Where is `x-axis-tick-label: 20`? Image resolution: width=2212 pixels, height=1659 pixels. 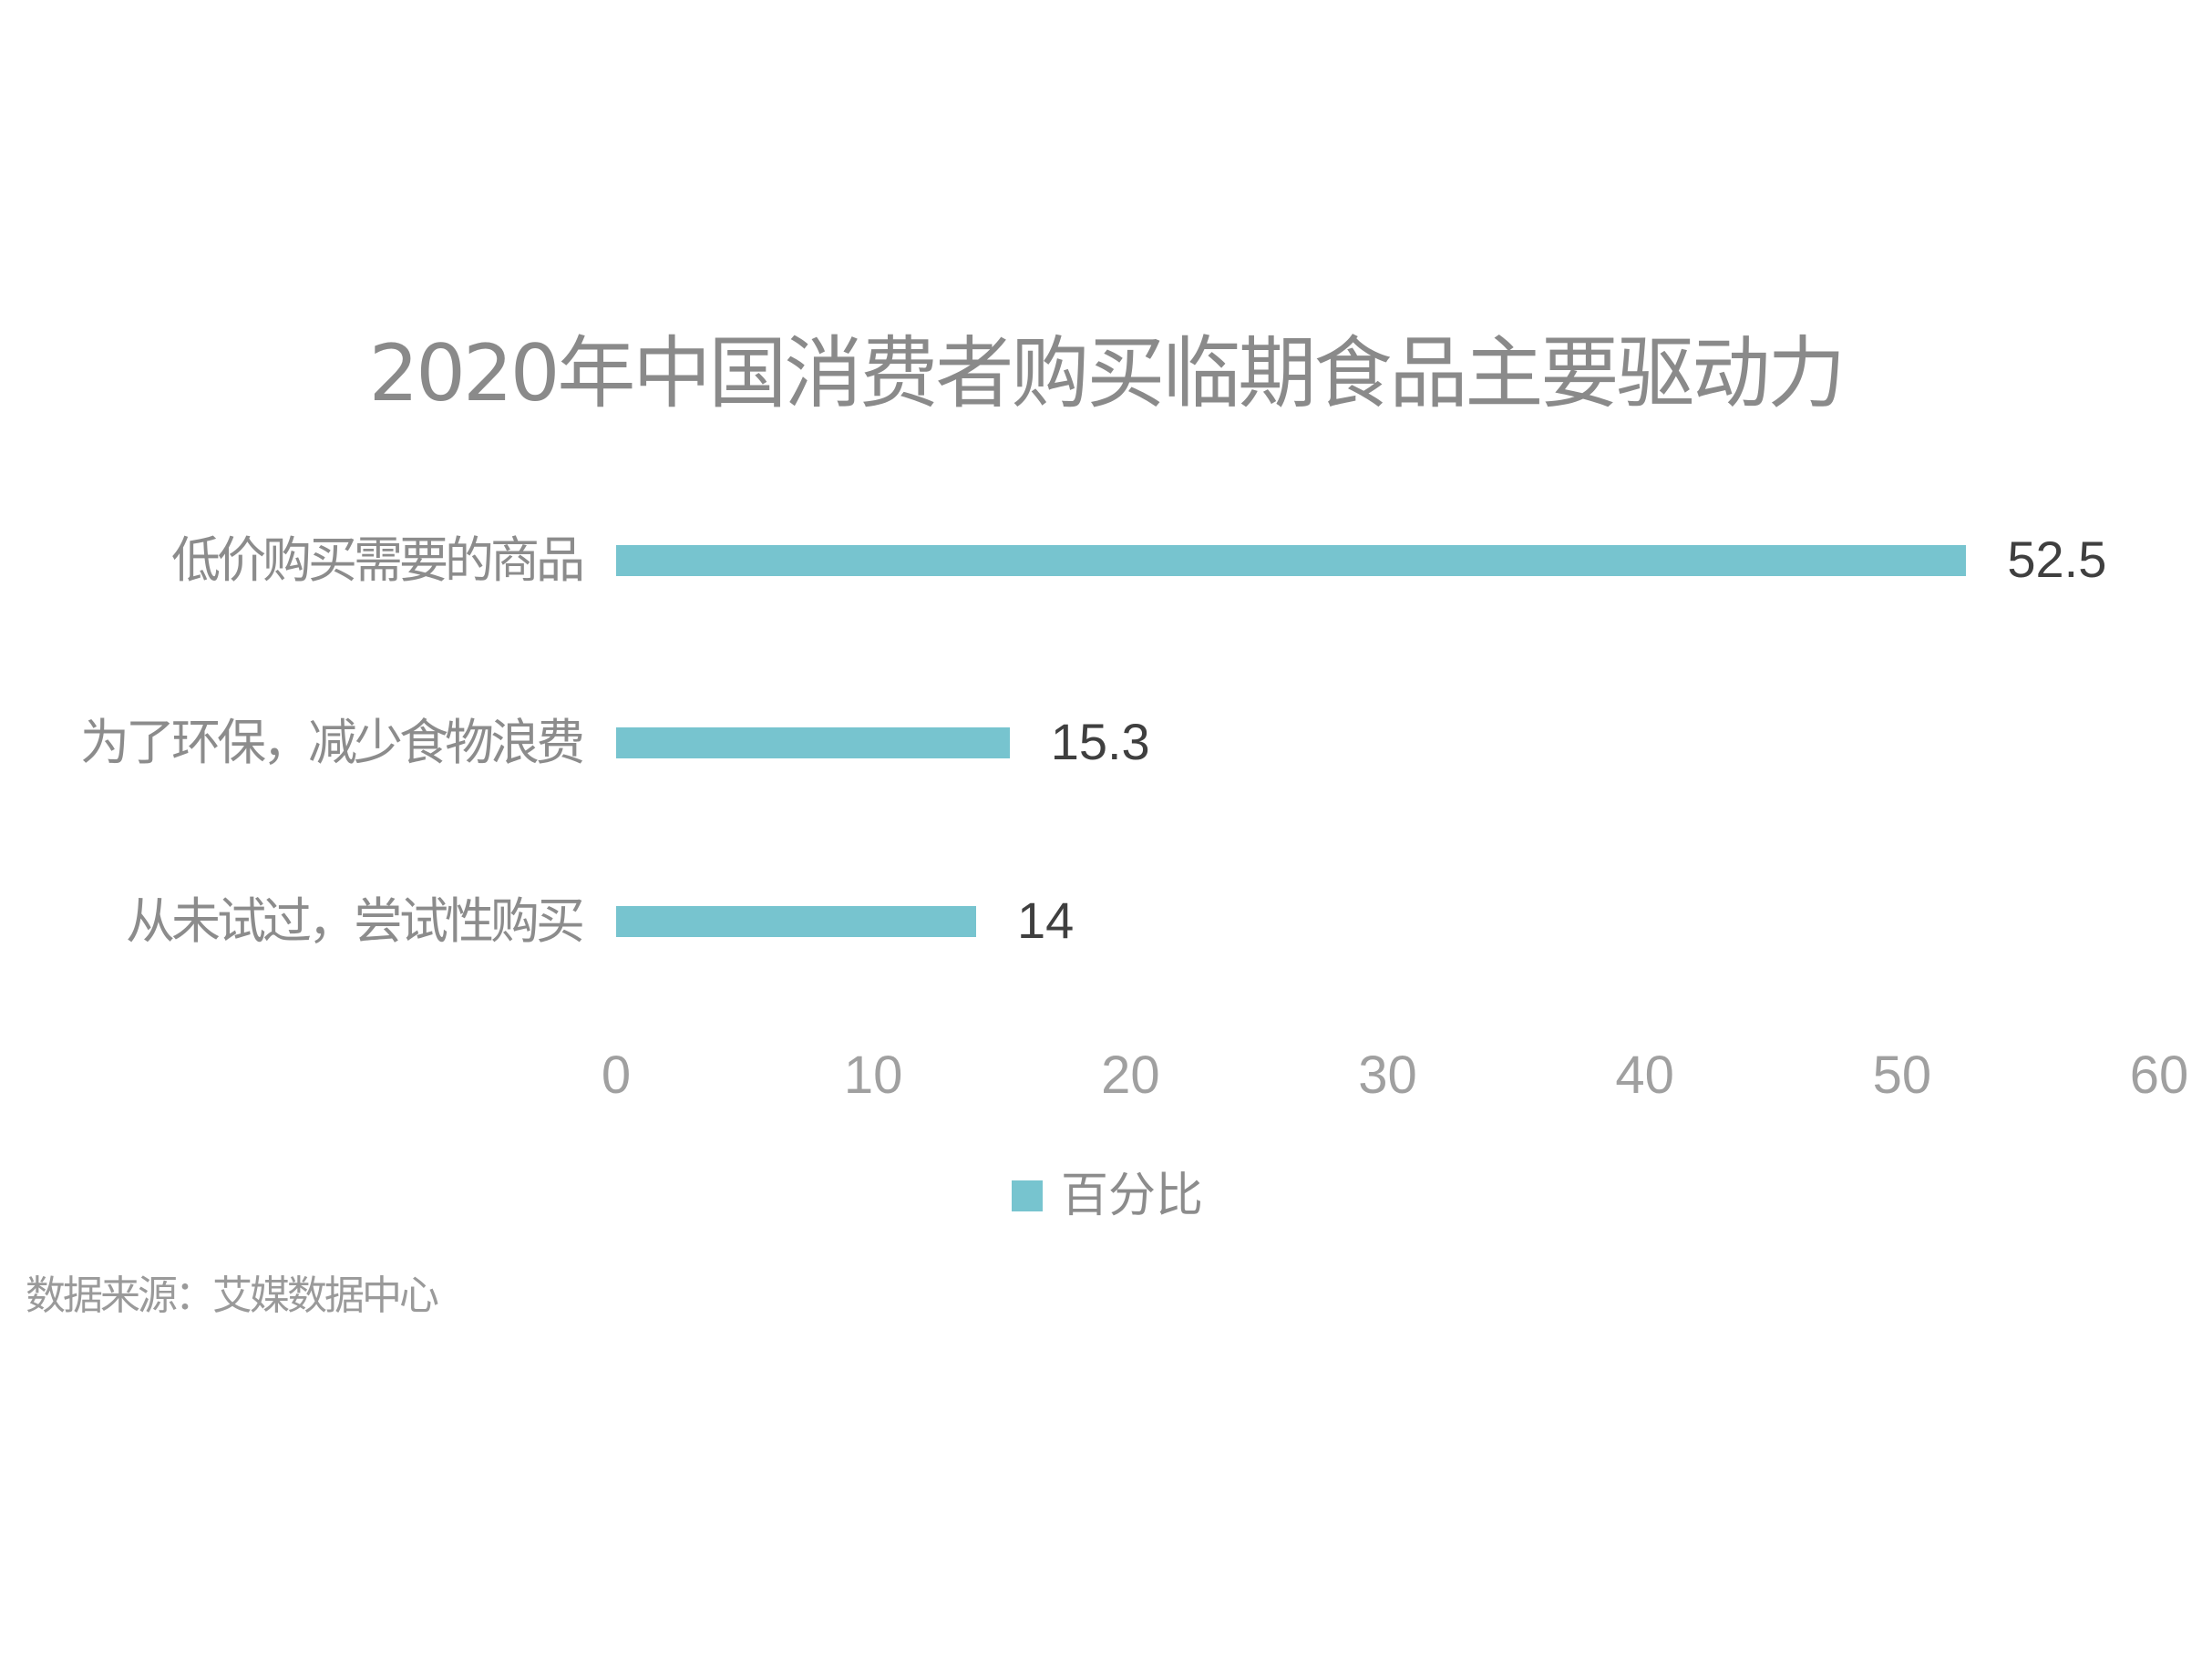 x-axis-tick-label: 20 is located at coordinates (1130, 1075).